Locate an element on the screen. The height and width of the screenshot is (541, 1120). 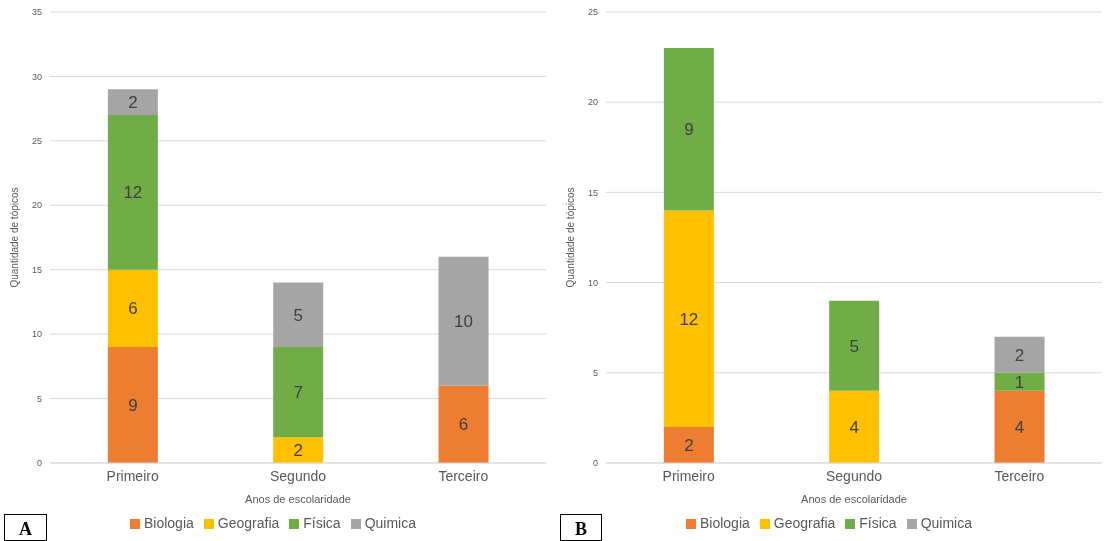
data-label: 10 is located at coordinates (463, 322).